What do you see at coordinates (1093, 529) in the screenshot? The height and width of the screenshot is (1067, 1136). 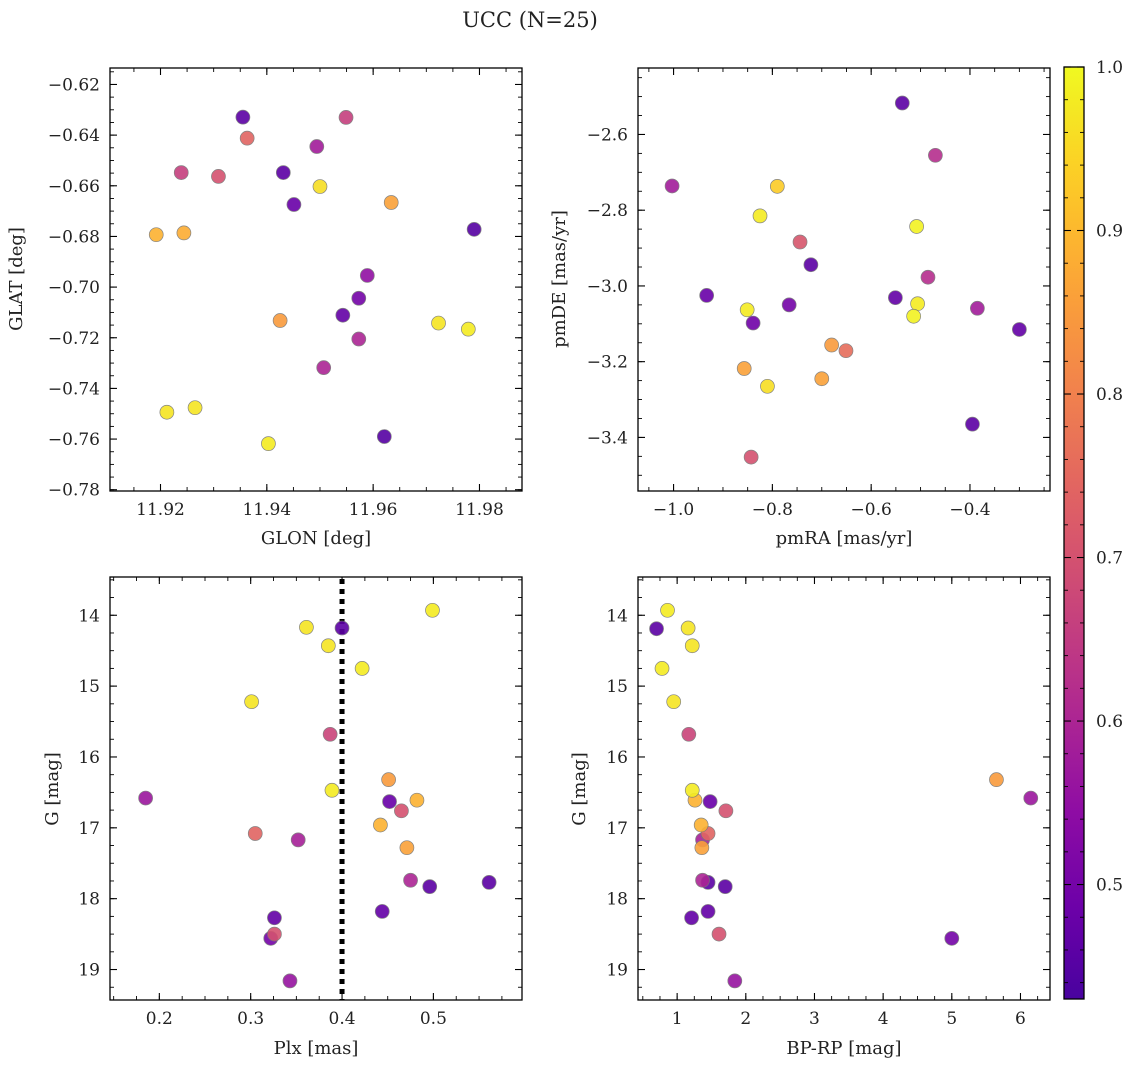 I see `colorbar: 0.5 0.6 0.7 0.8 0.9 1.0` at bounding box center [1093, 529].